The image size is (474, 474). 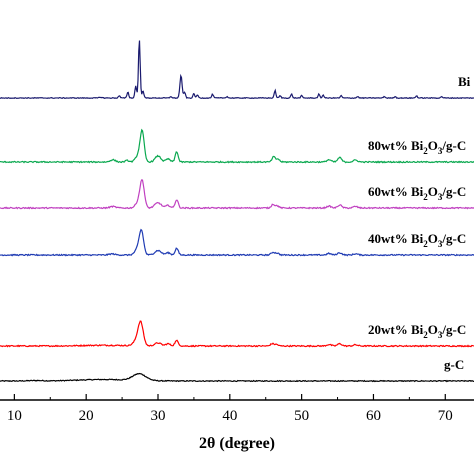 What do you see at coordinates (301, 416) in the screenshot?
I see `x-tick-label-50: 50` at bounding box center [301, 416].